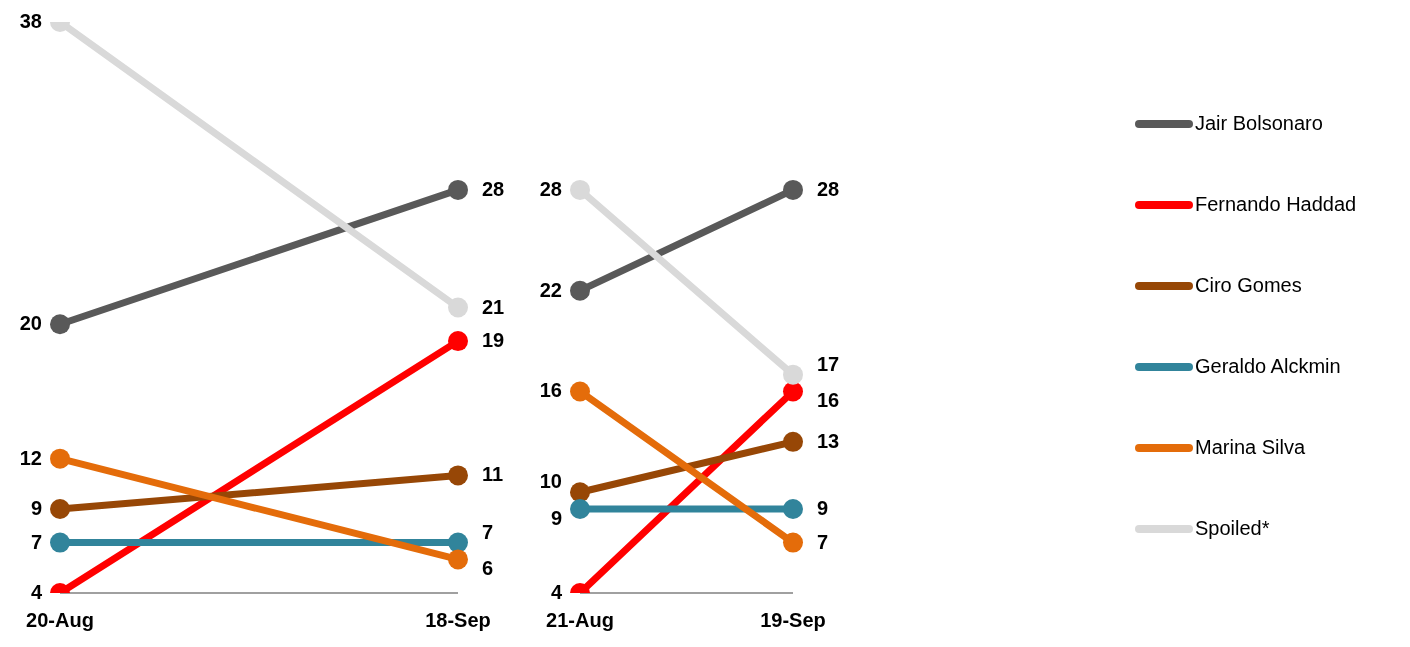 This screenshot has width=1410, height=647. Describe the element at coordinates (60, 620) in the screenshot. I see `x-tick-label: 20-Aug` at that location.